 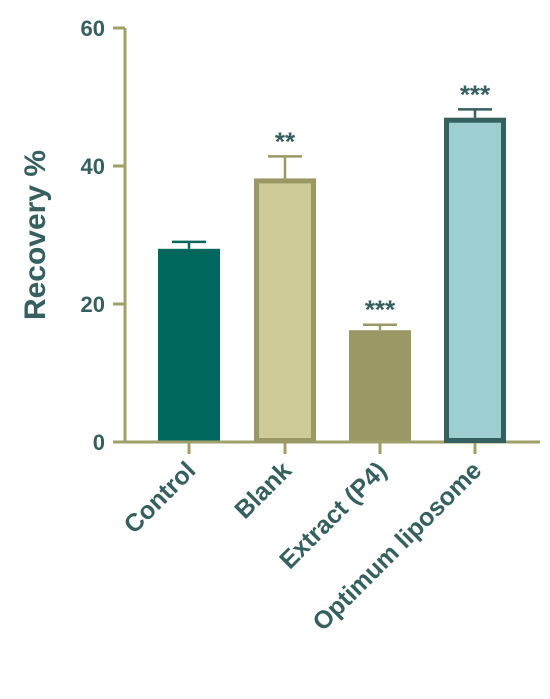 I want to click on y-tick-label: 0, so click(x=99, y=442).